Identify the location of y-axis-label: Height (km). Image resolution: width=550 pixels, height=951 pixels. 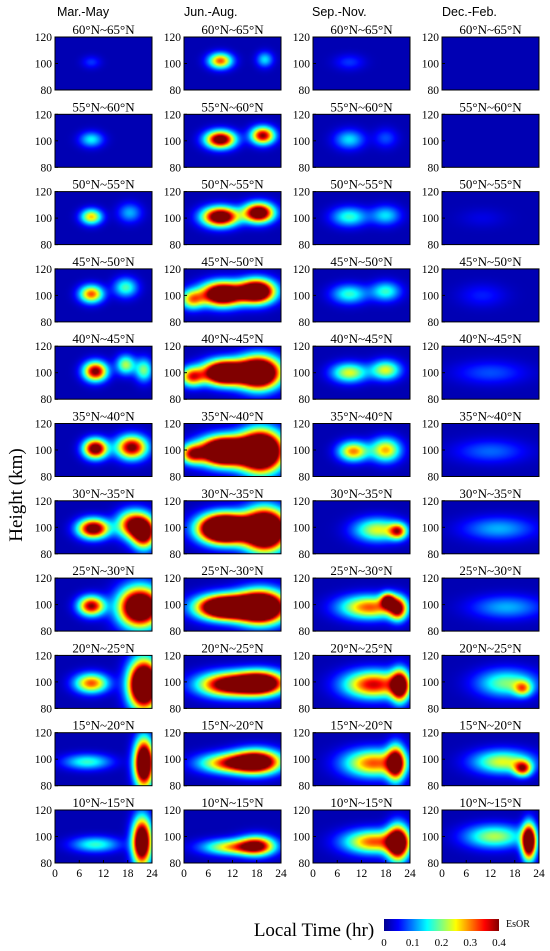
(16, 494).